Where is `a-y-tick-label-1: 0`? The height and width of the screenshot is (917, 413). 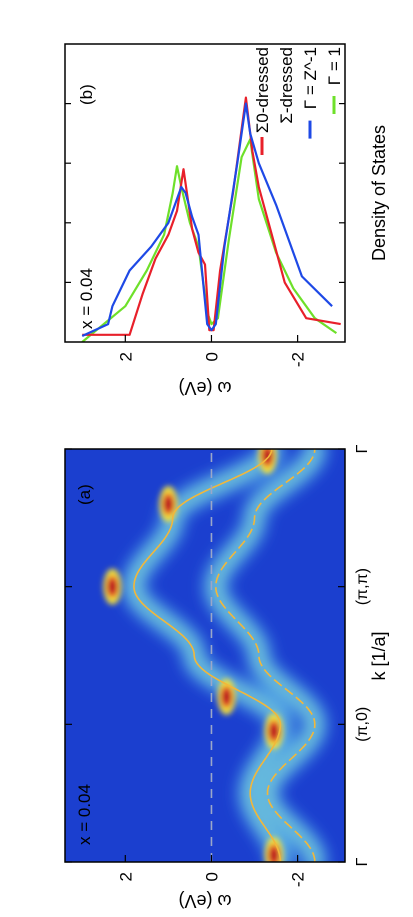
a-y-tick-label-1: 0 is located at coordinates (211, 876).